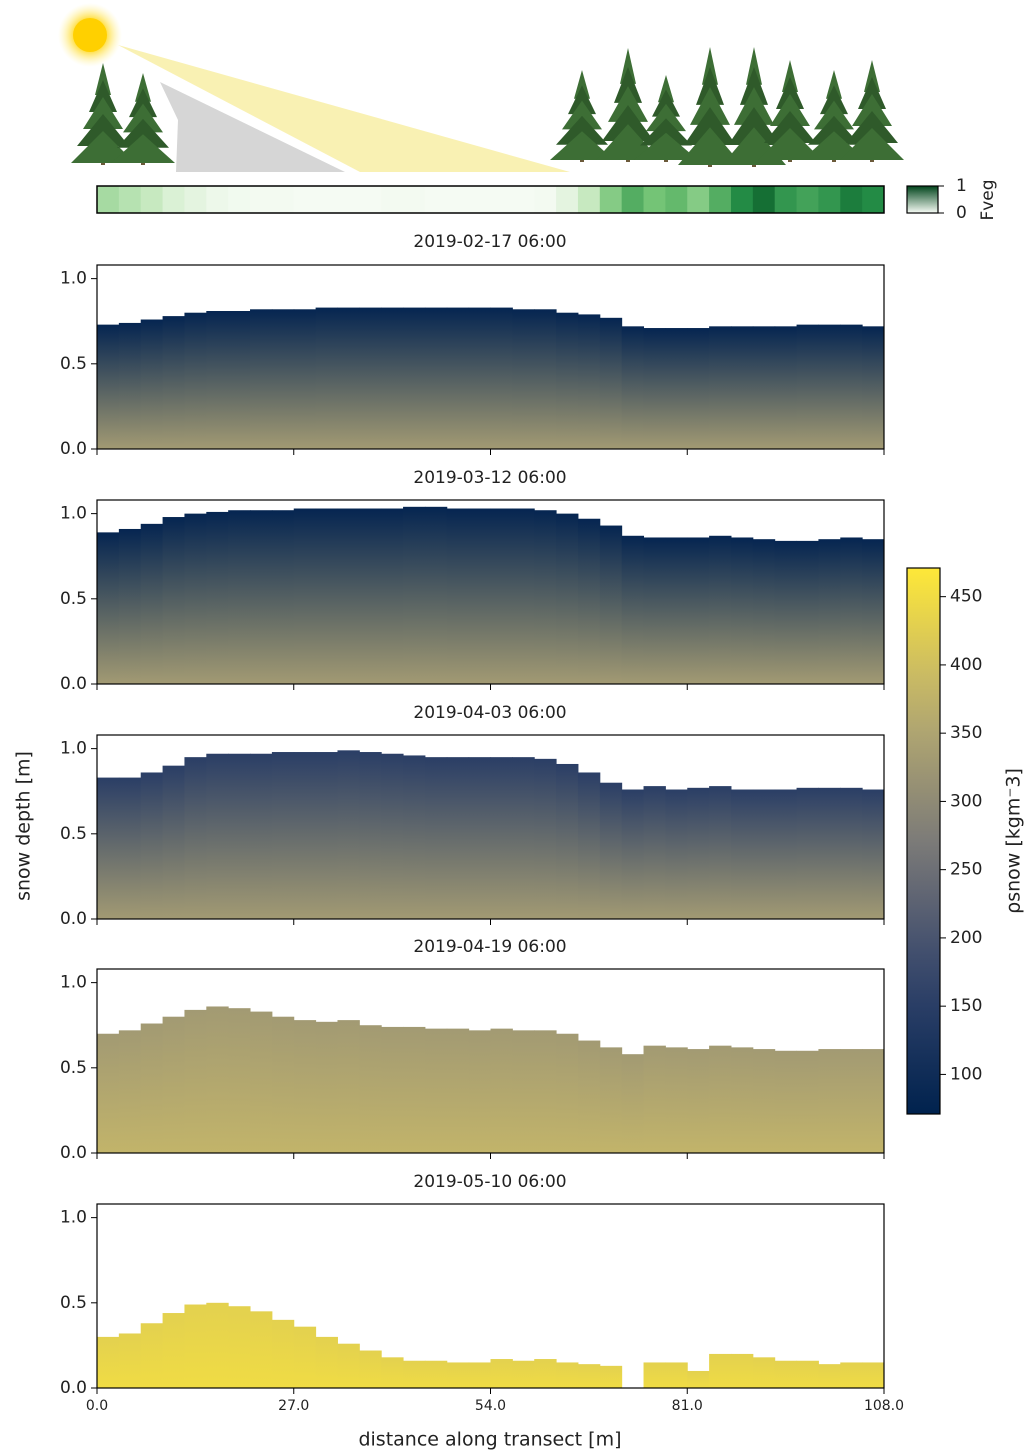 This screenshot has width=1032, height=1455. What do you see at coordinates (966, 1006) in the screenshot?
I see `colorbar-tick-label: 150` at bounding box center [966, 1006].